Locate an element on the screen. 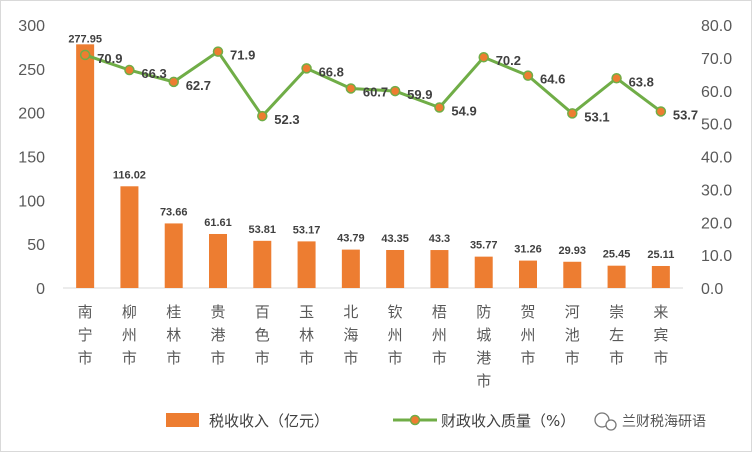 The width and height of the screenshot is (752, 453). line-value-label: 60.7 is located at coordinates (375, 91).